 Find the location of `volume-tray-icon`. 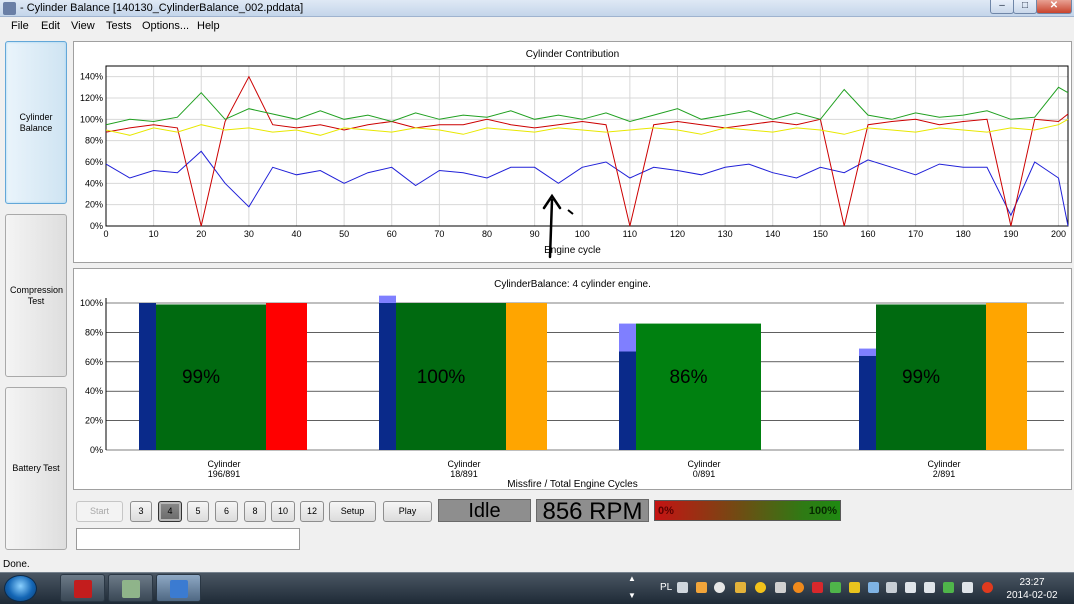

volume-tray-icon is located at coordinates (967, 587).